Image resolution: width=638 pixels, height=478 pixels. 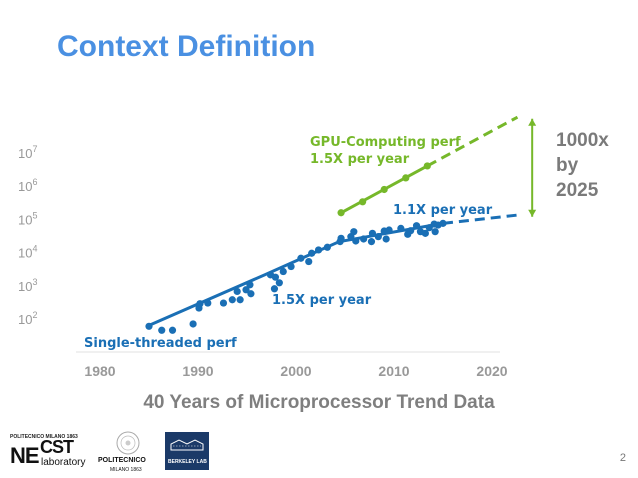 What do you see at coordinates (385, 142) in the screenshot?
I see `chart-annotation: GPU-Computing perf` at bounding box center [385, 142].